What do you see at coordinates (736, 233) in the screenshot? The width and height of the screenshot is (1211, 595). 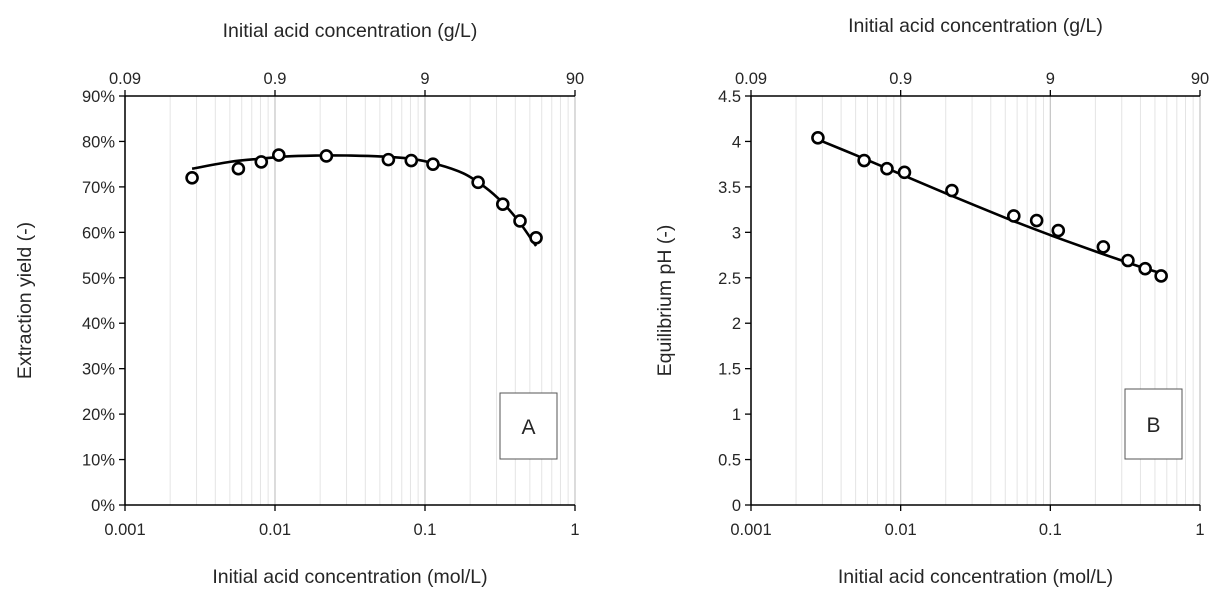 I see `y-tick-label: 3` at bounding box center [736, 233].